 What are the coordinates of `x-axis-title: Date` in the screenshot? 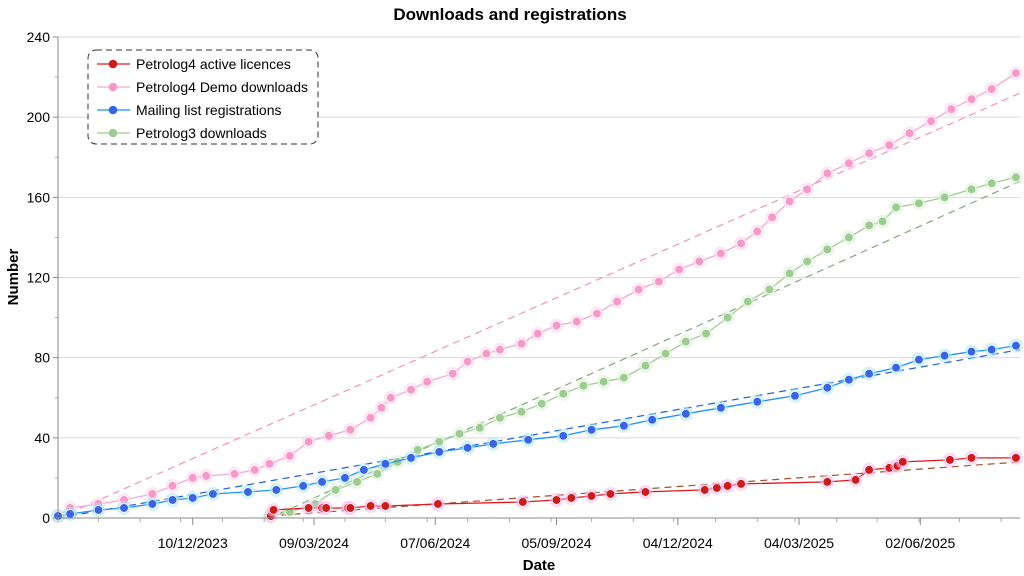 It's located at (539, 565).